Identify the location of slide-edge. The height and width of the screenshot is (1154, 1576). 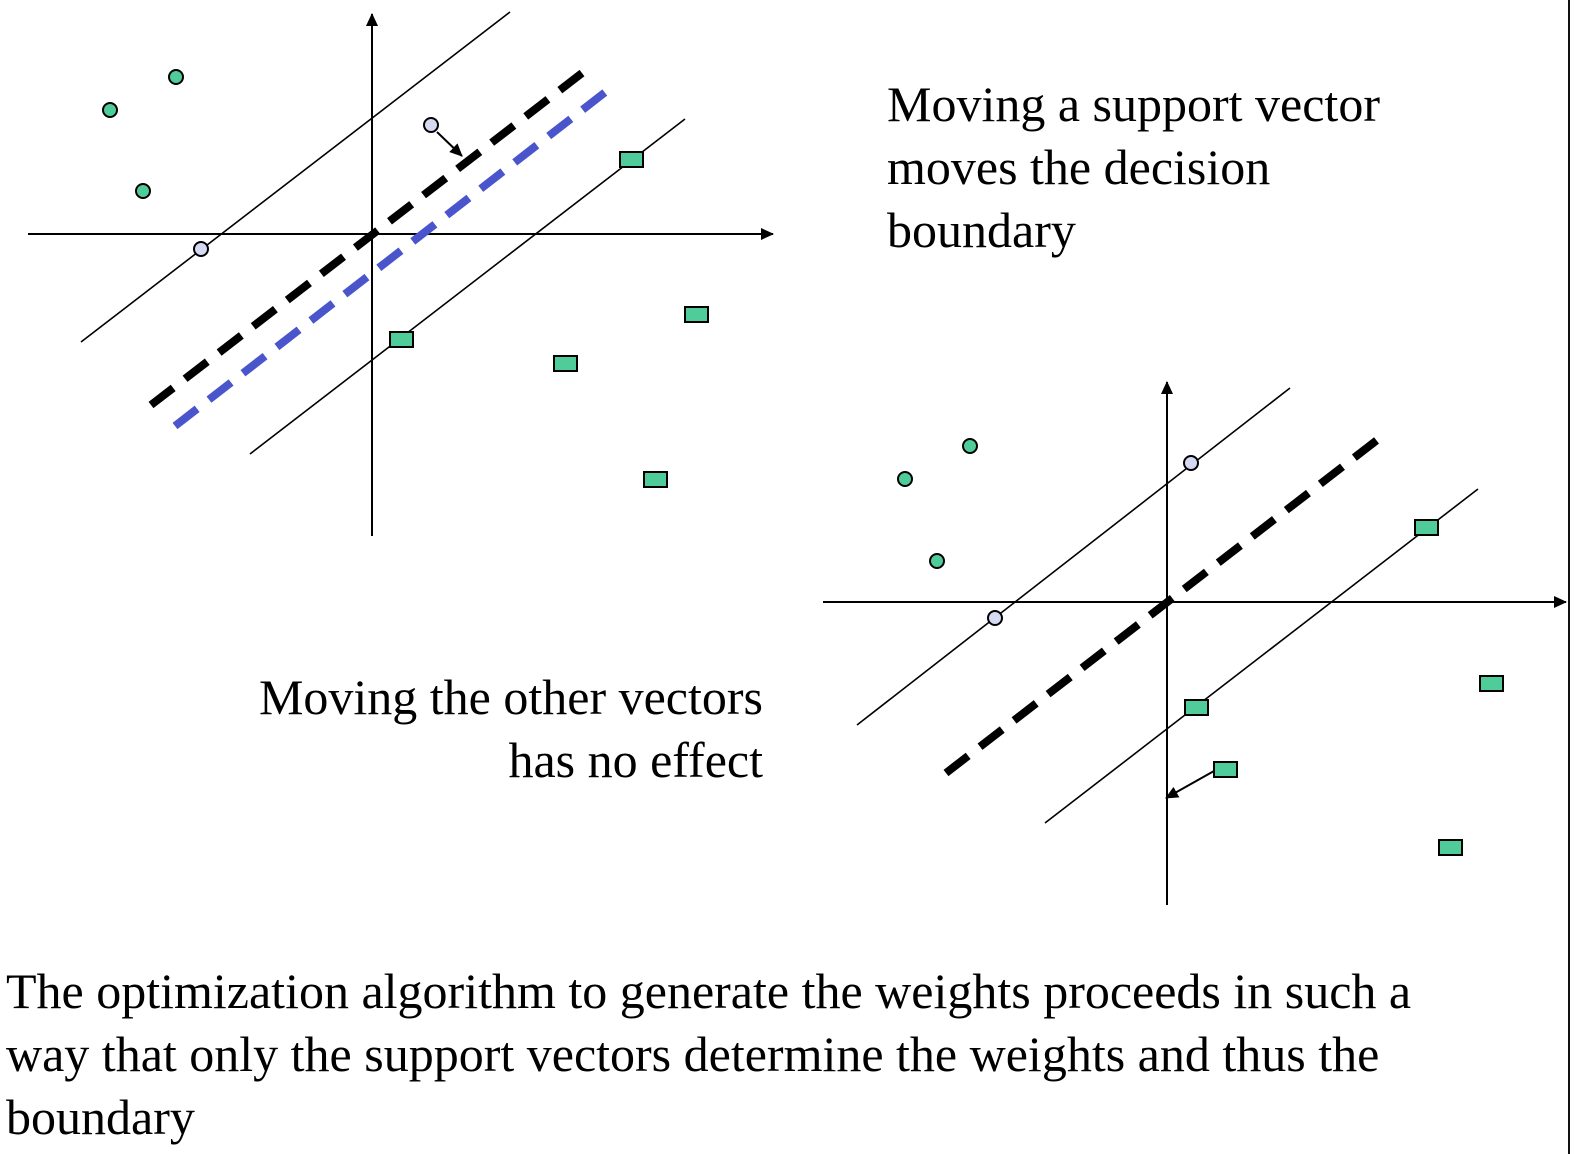
(1569, 577).